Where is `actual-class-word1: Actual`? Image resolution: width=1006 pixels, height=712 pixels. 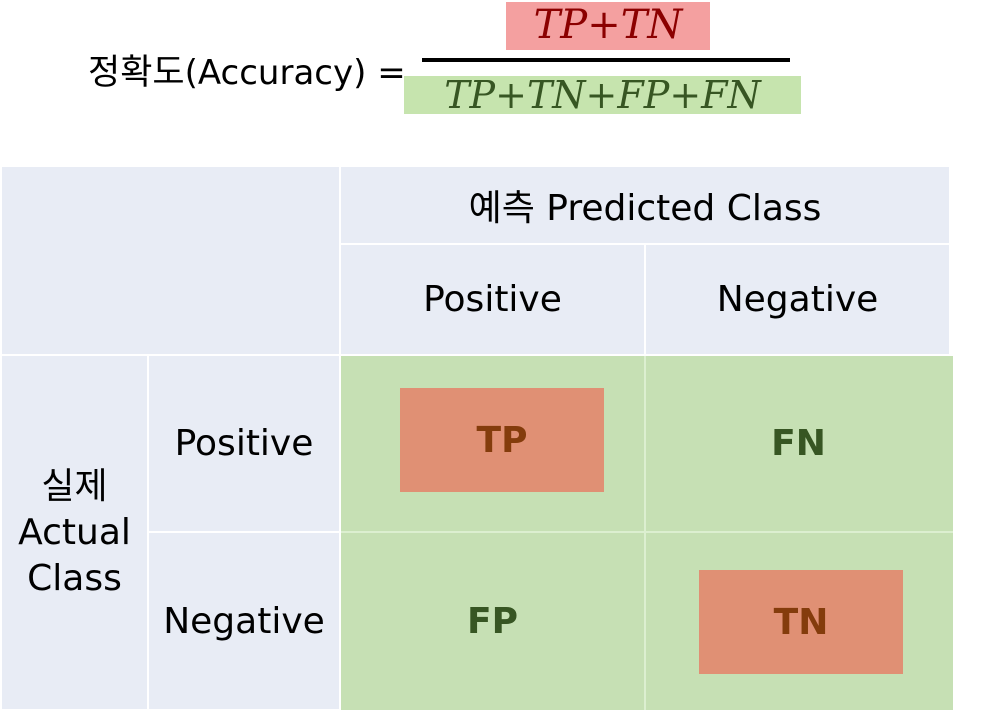
actual-class-word1: Actual is located at coordinates (74, 532).